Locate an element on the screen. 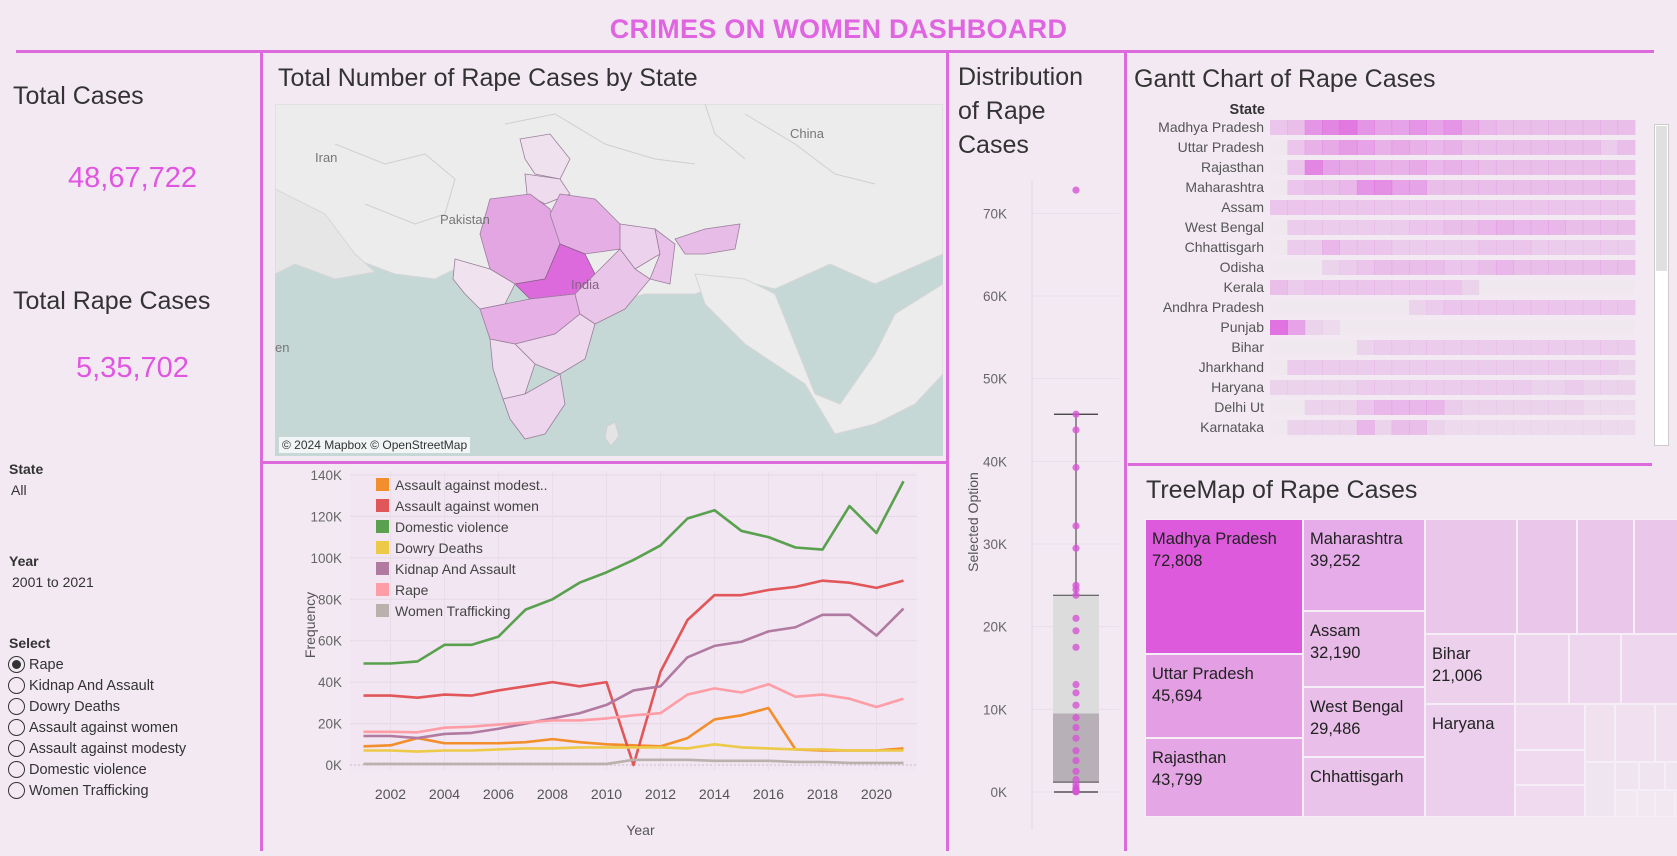  treemap-cell-haryana: Haryana is located at coordinates (1470, 760).